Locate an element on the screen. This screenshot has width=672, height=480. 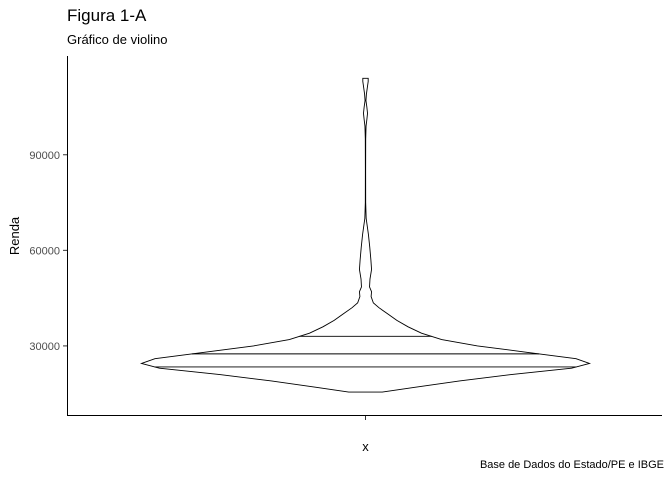
y-tick-label: 60000 is located at coordinates (44, 251).